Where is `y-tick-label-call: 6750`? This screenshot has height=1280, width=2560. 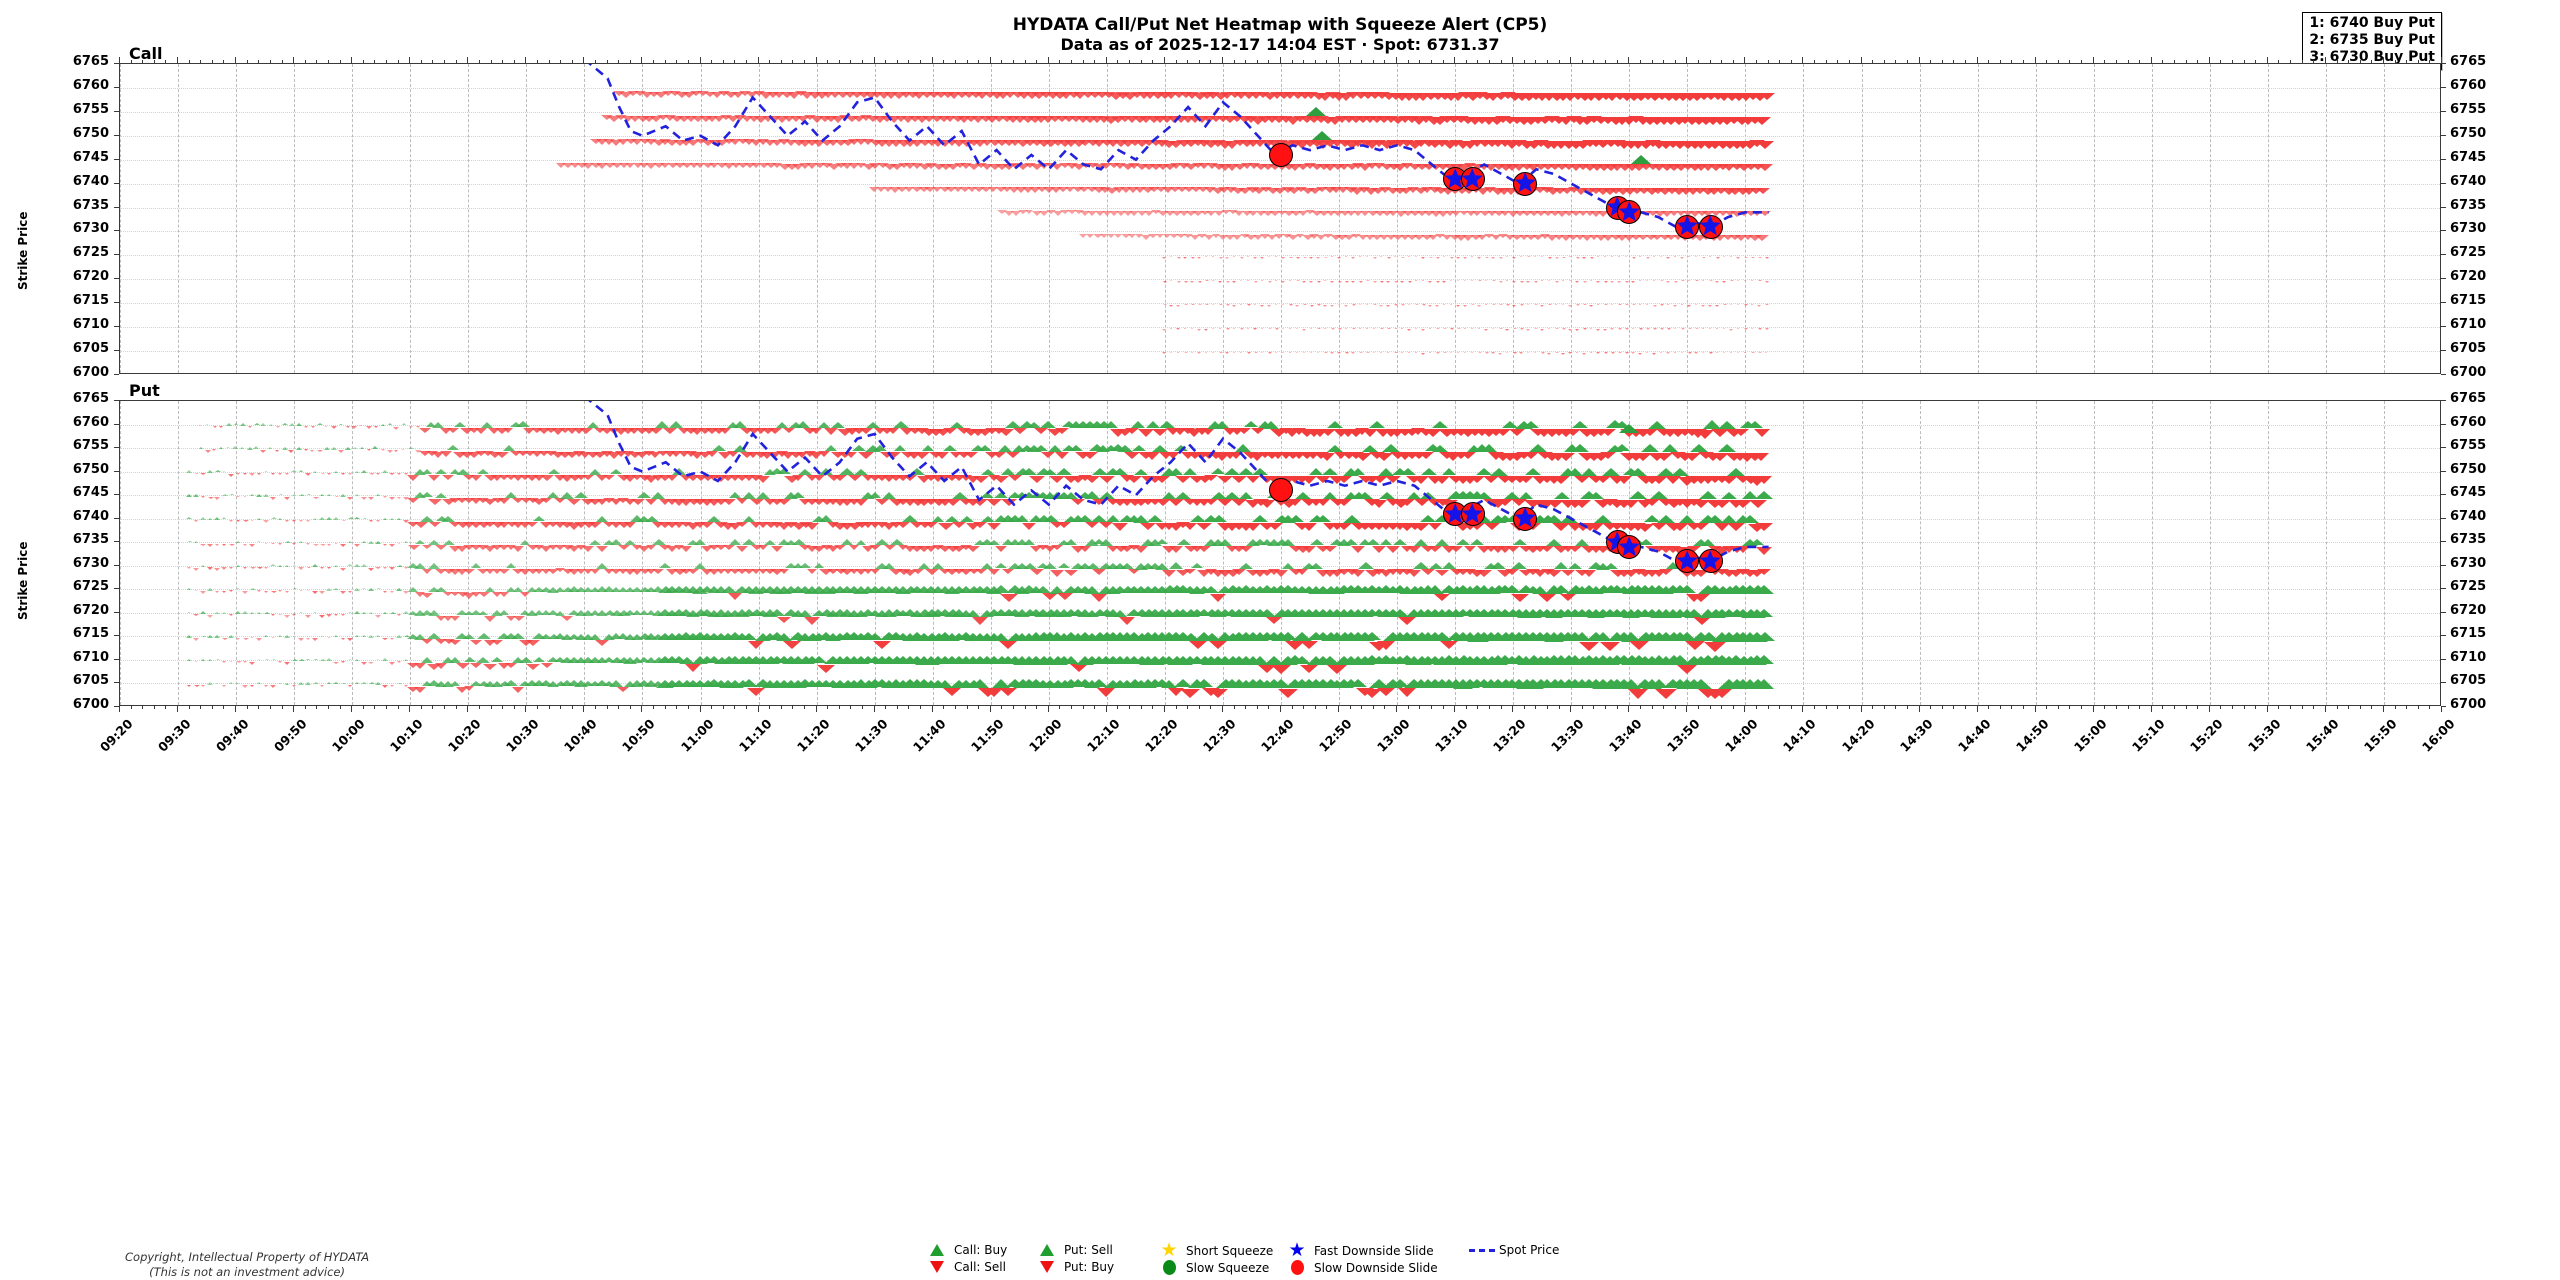
y-tick-label-call: 6750 is located at coordinates (90, 133).